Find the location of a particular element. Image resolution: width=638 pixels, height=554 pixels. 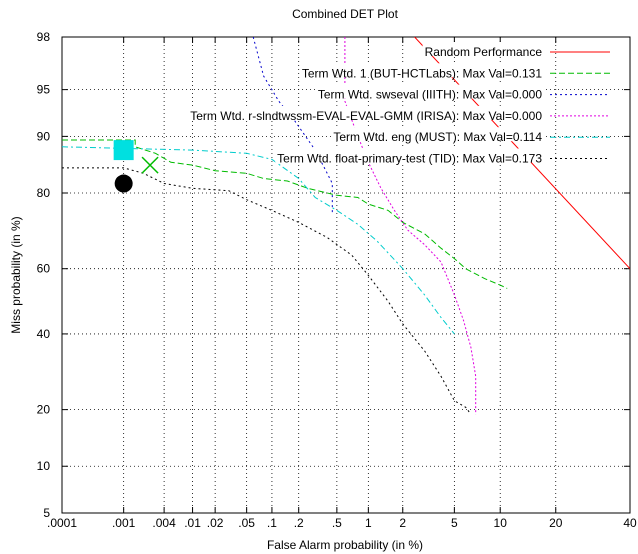

x-tick-label: 2 is located at coordinates (402, 523).